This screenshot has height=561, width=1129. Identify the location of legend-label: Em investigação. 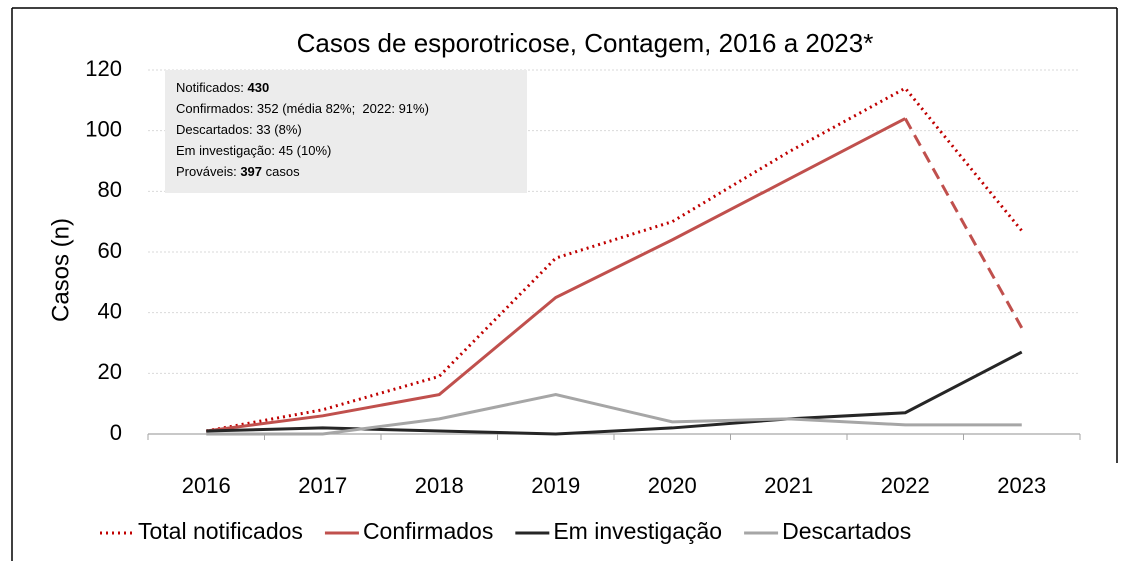
(637, 531).